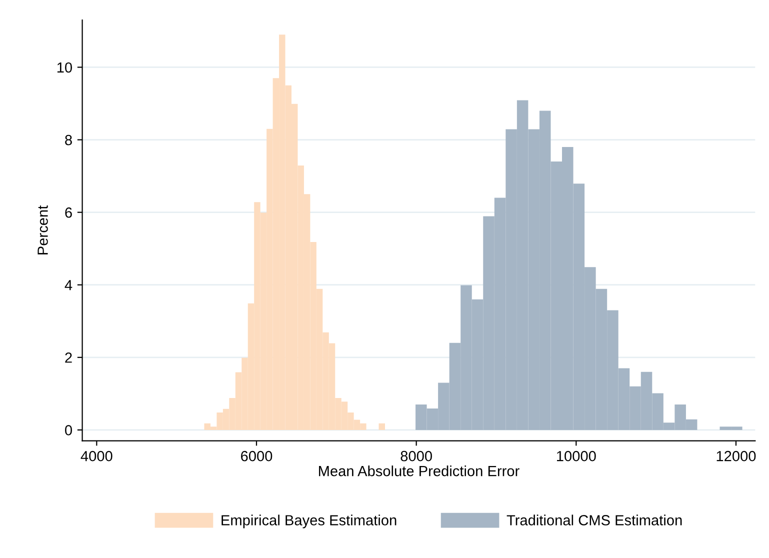 The image size is (769, 558). What do you see at coordinates (96, 456) in the screenshot?
I see `x-tick-label: 4000` at bounding box center [96, 456].